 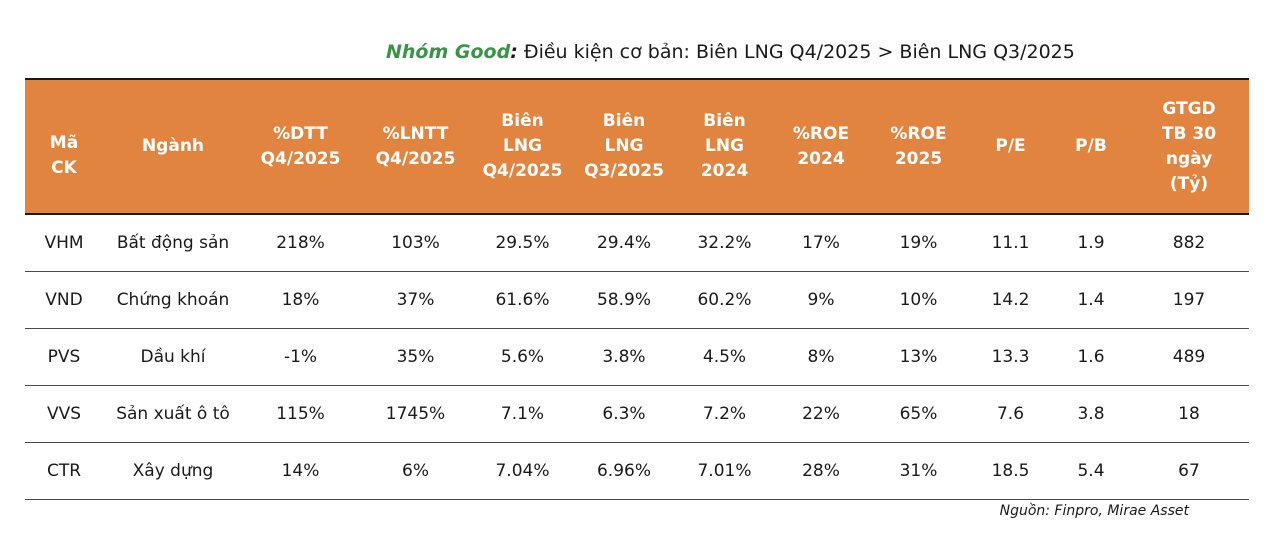 I want to click on cell-bien-lng-q4: 61.6%, so click(x=522, y=300).